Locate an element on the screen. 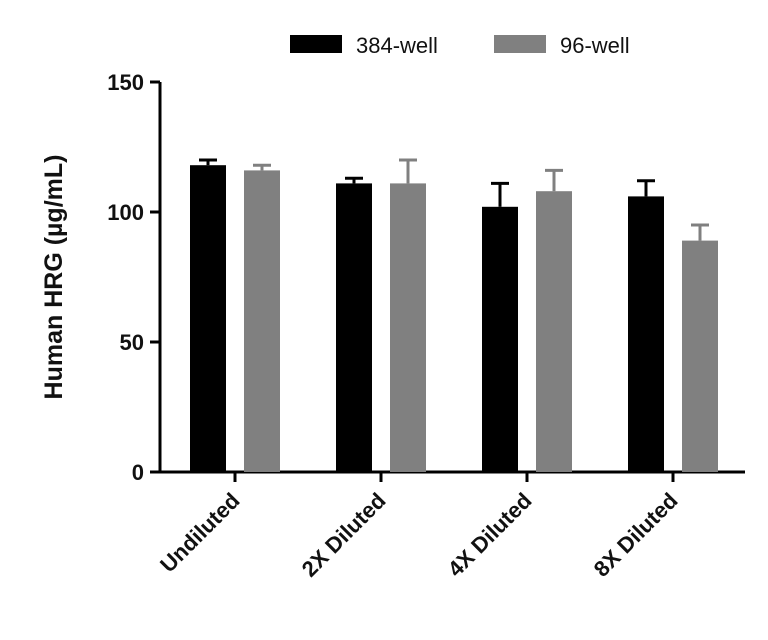 The height and width of the screenshot is (640, 768). x-category-label: 4X Diluted is located at coordinates (490, 535).